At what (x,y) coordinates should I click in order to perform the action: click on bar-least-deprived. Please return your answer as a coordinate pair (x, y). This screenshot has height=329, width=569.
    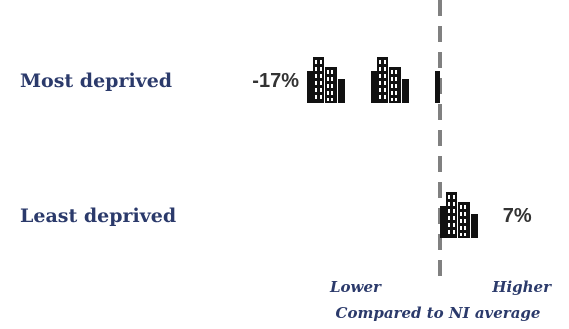
    Looking at the image, I should click on (459, 215).